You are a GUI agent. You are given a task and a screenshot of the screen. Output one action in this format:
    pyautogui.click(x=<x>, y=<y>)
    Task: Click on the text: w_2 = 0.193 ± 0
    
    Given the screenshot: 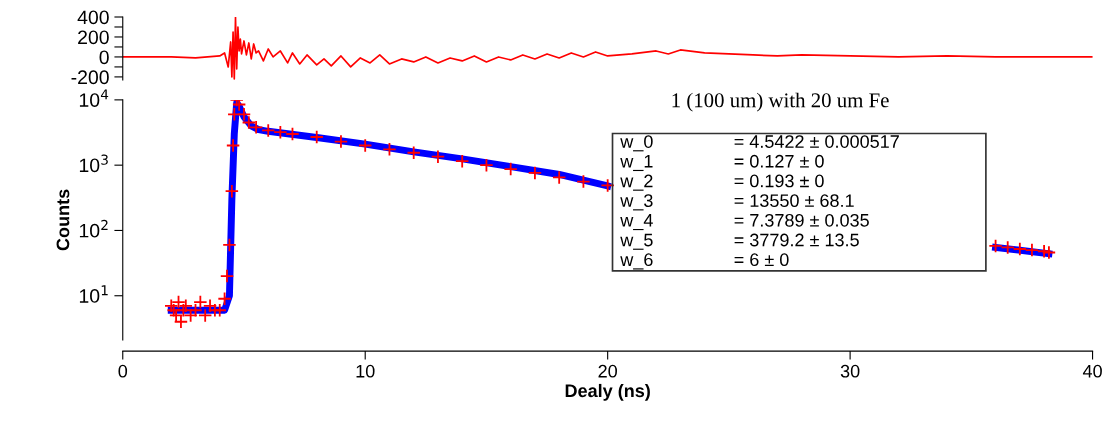 What is the action you would take?
    pyautogui.click(x=722, y=182)
    